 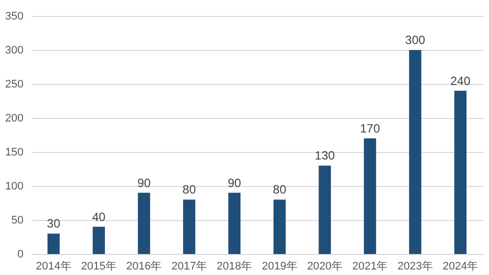 What do you see at coordinates (144, 266) in the screenshot?
I see `x-tick-label: 2016年` at bounding box center [144, 266].